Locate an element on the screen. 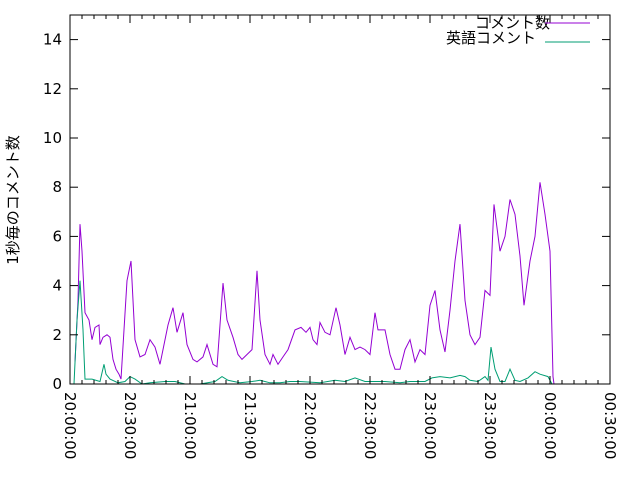 This screenshot has height=484, width=640. x-tick-label: 22:00:00 is located at coordinates (310, 425).